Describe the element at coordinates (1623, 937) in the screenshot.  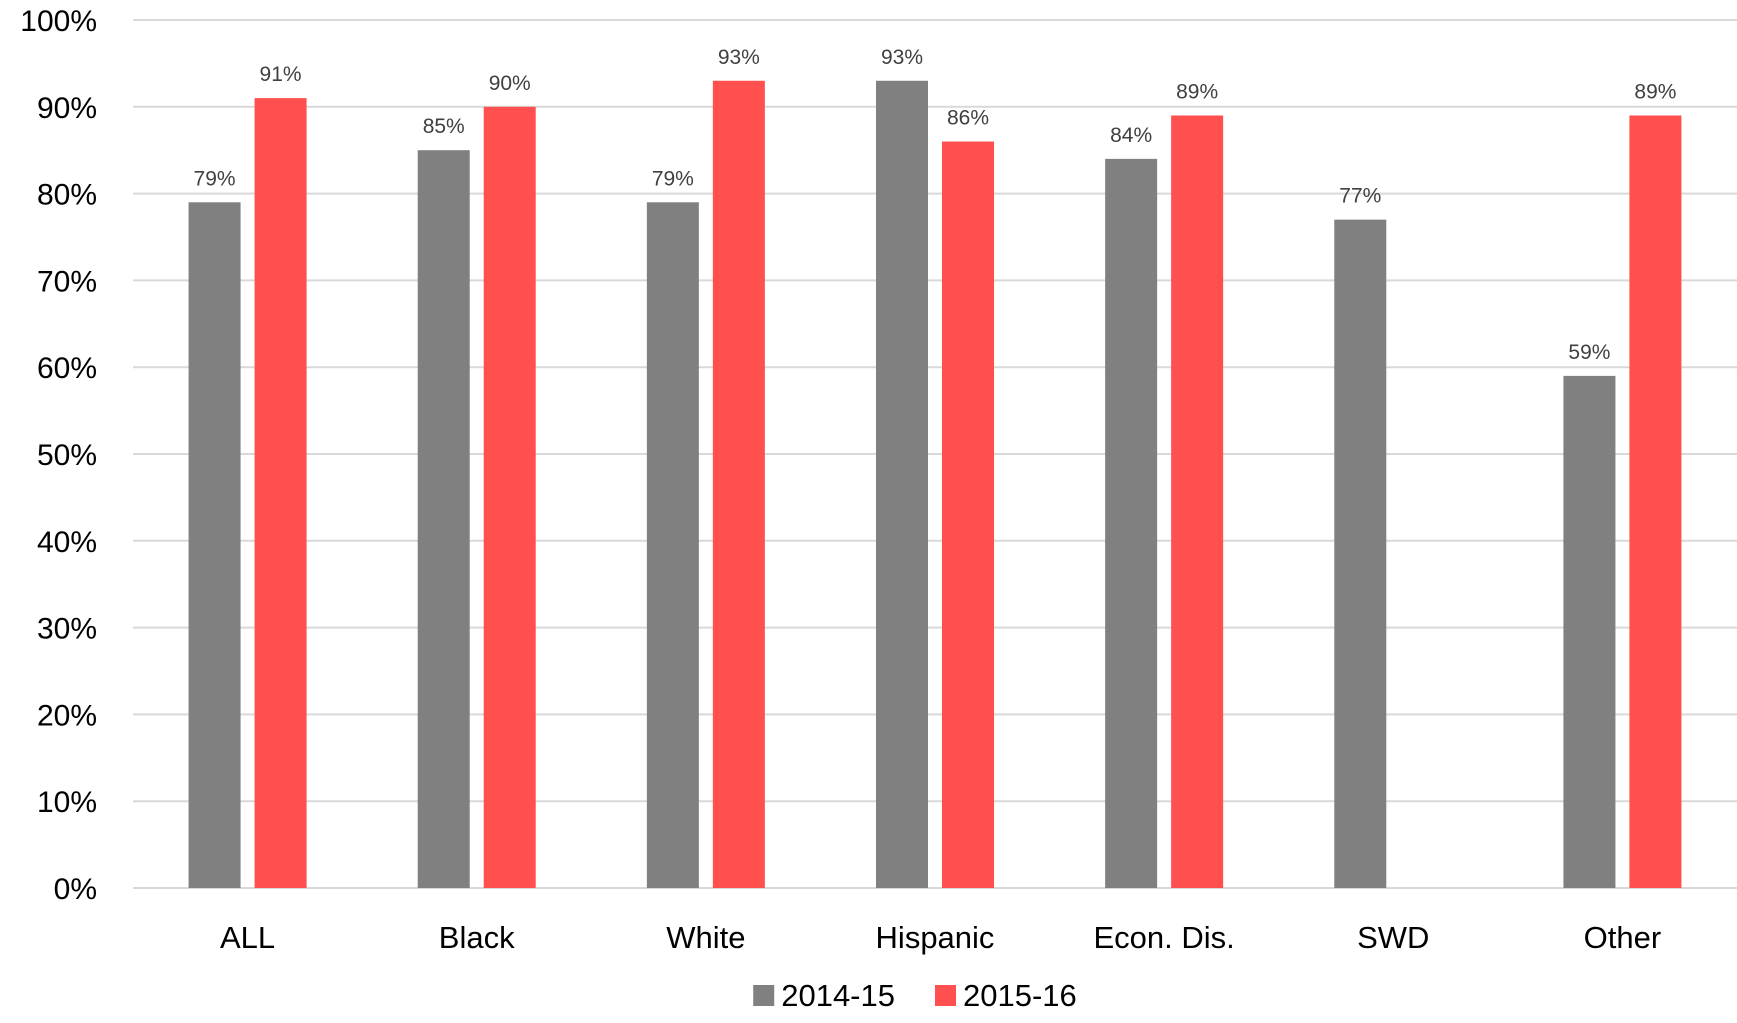
I see `x-tick-label: Other` at that location.